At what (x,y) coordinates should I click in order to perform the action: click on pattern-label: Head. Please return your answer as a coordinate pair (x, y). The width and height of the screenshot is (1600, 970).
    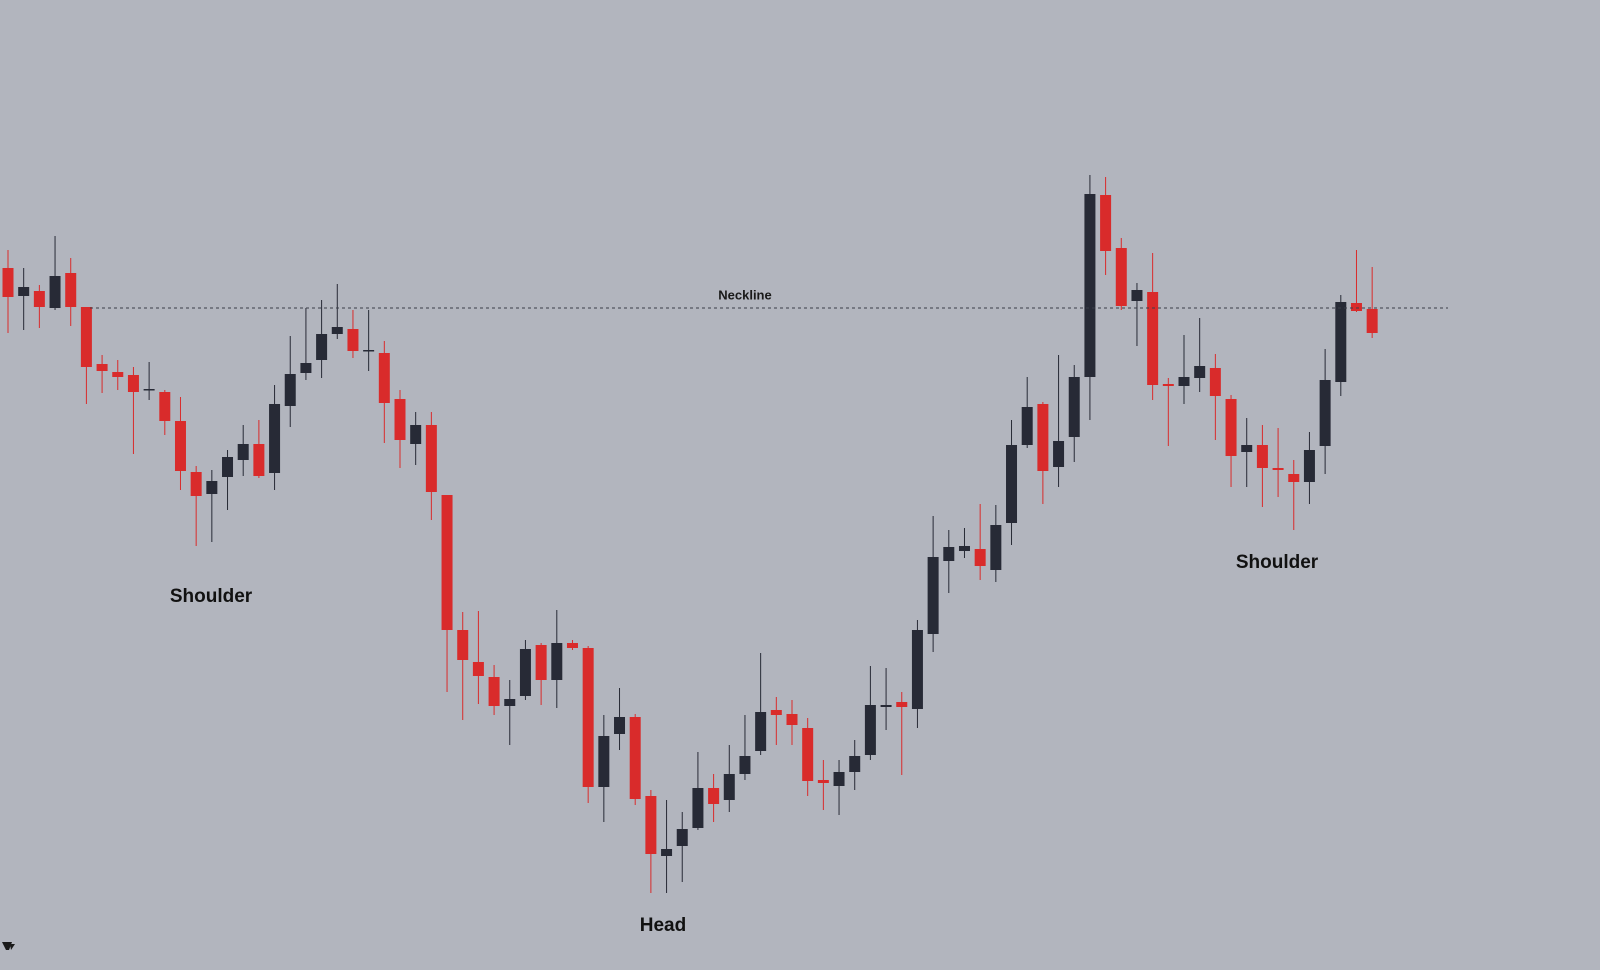
    Looking at the image, I should click on (663, 925).